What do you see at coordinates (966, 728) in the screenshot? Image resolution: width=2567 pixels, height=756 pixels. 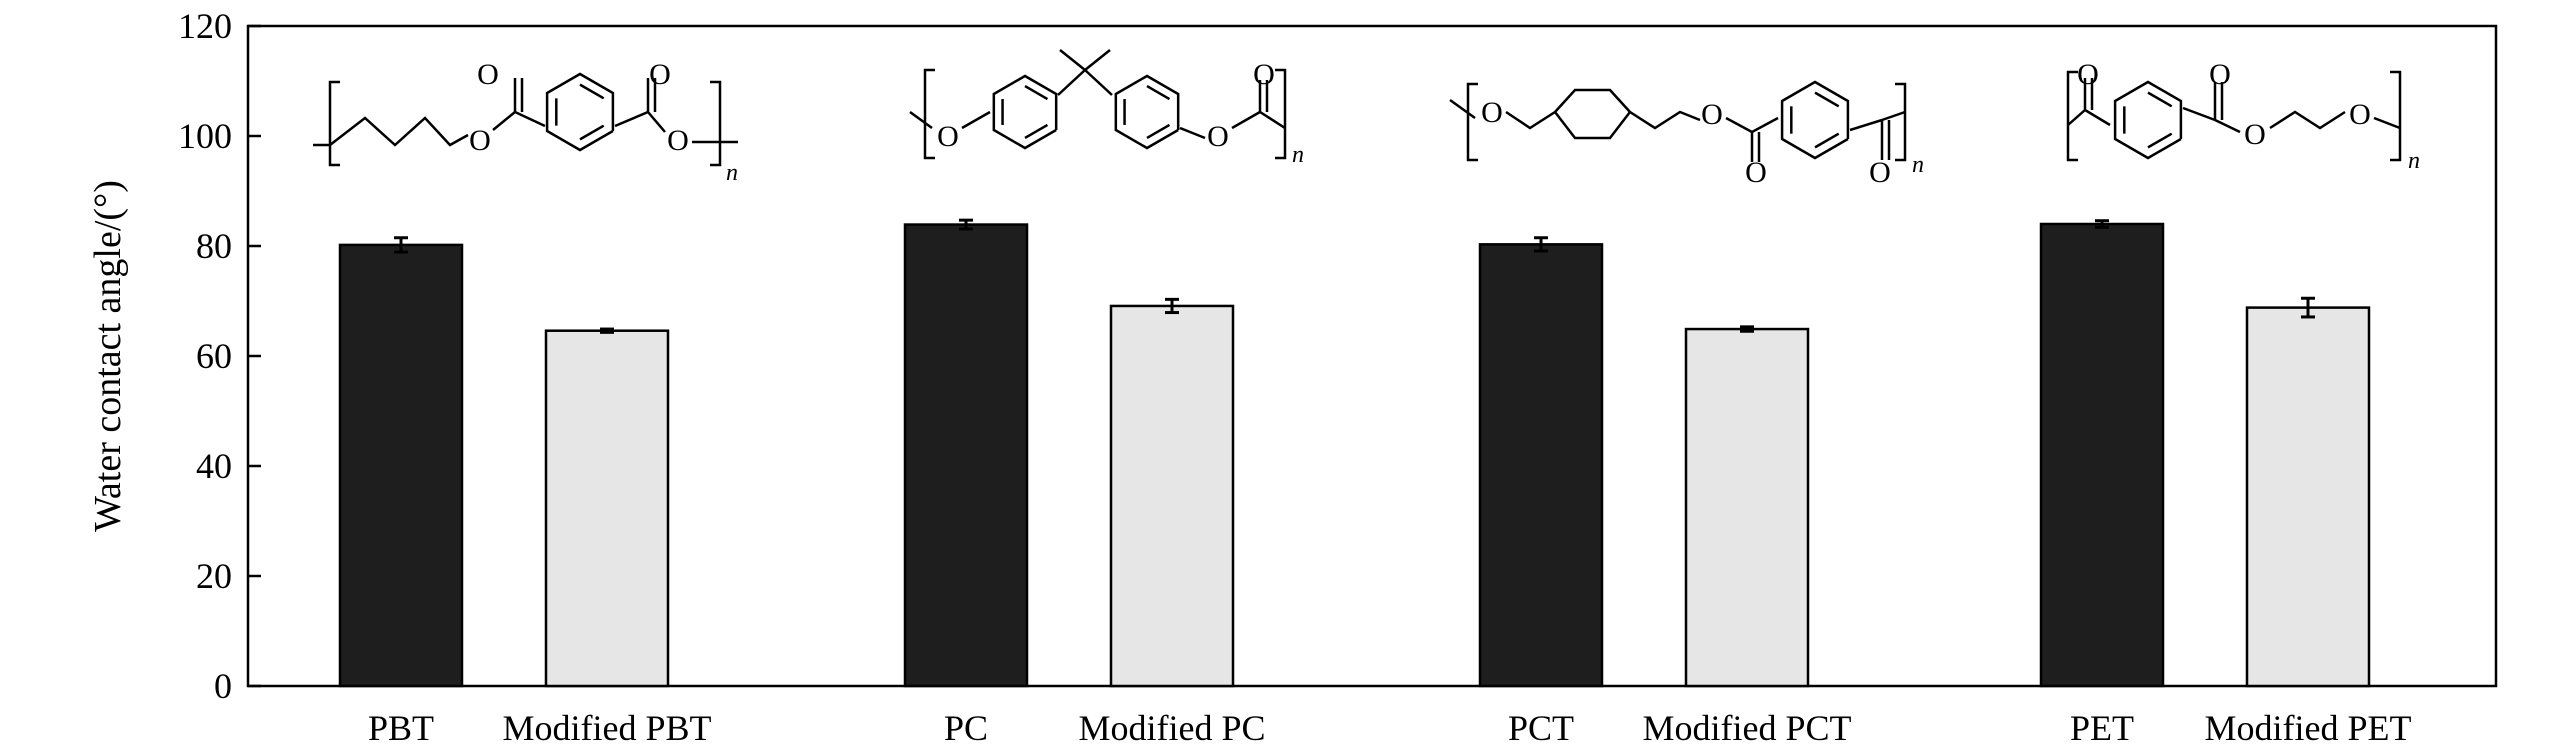 I see `x-category-label: PC` at bounding box center [966, 728].